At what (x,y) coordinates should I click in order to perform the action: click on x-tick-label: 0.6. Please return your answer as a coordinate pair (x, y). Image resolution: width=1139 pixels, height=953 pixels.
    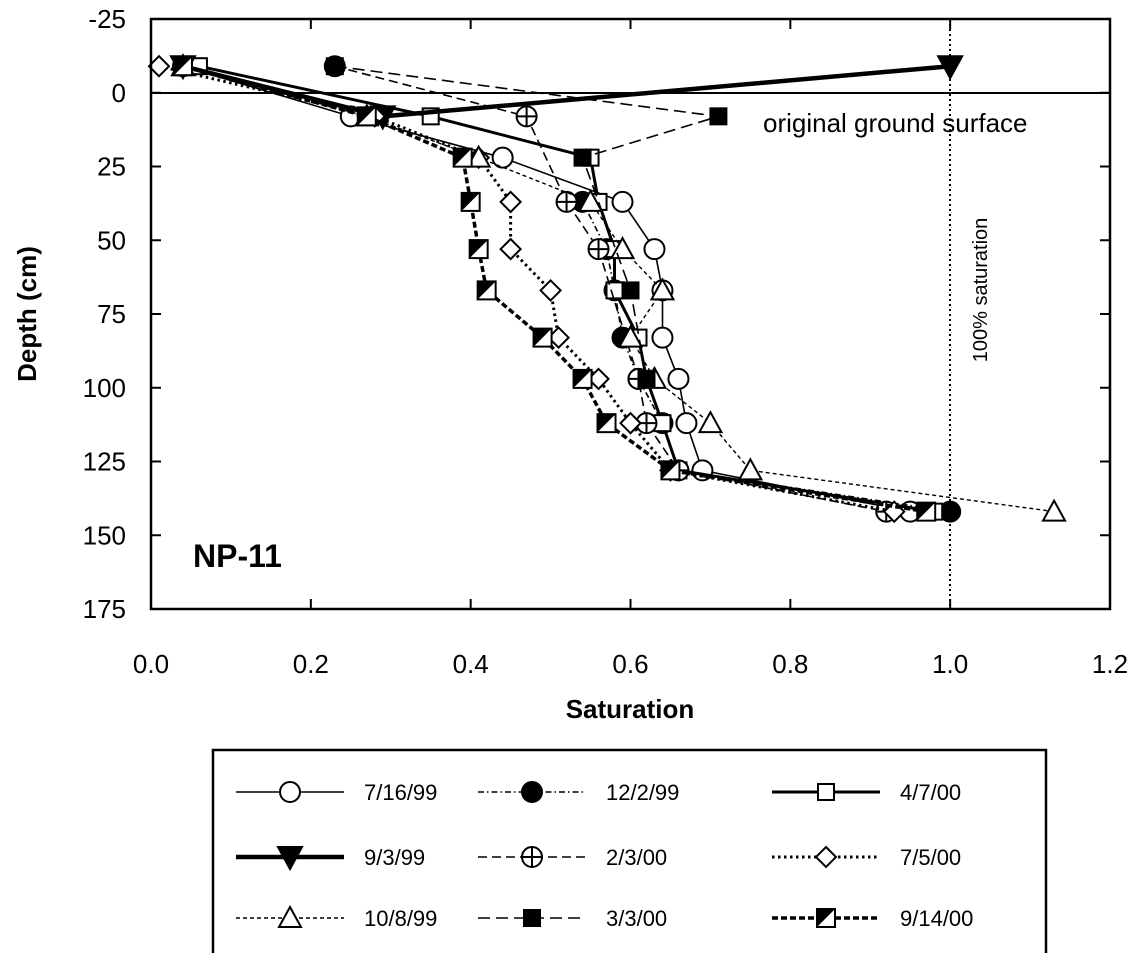
    Looking at the image, I should click on (630, 664).